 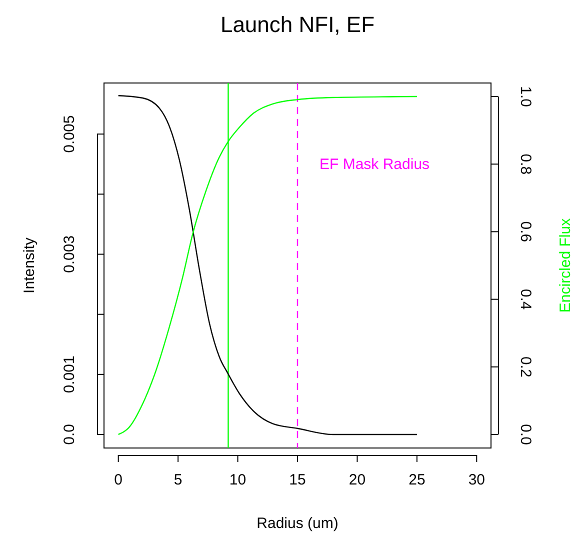 I want to click on y-tick-label: 0.001, so click(x=69, y=375).